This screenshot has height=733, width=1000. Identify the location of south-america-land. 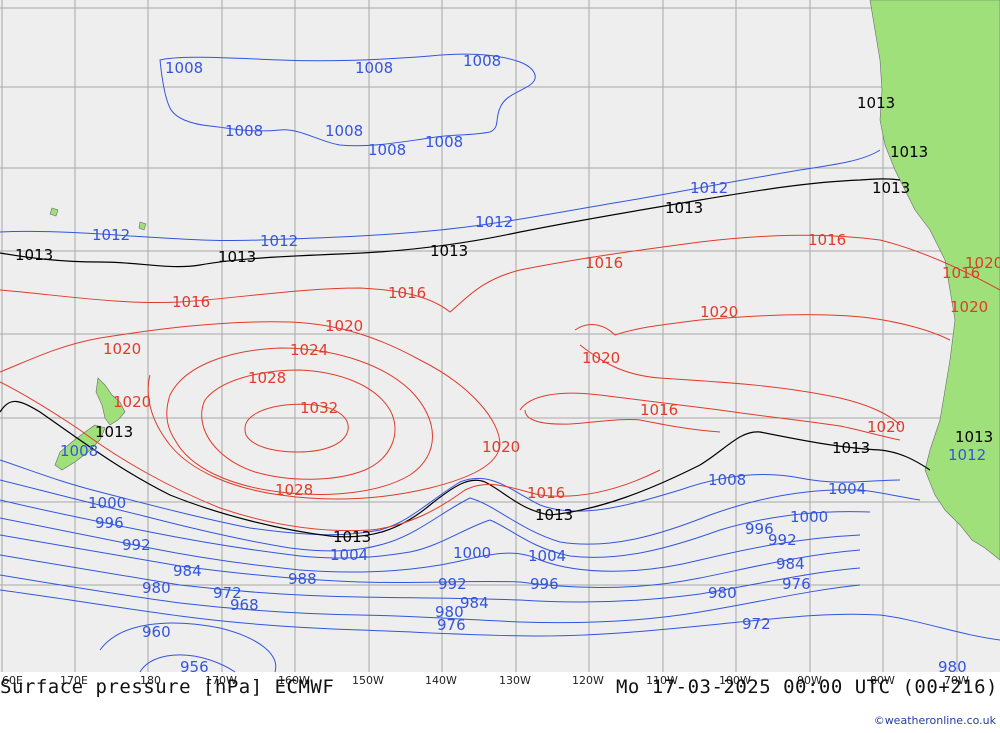
(934, 280).